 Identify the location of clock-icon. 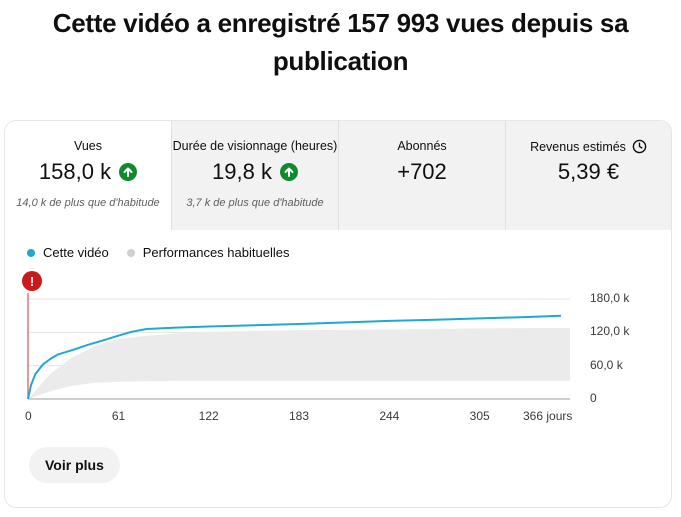
(639, 146).